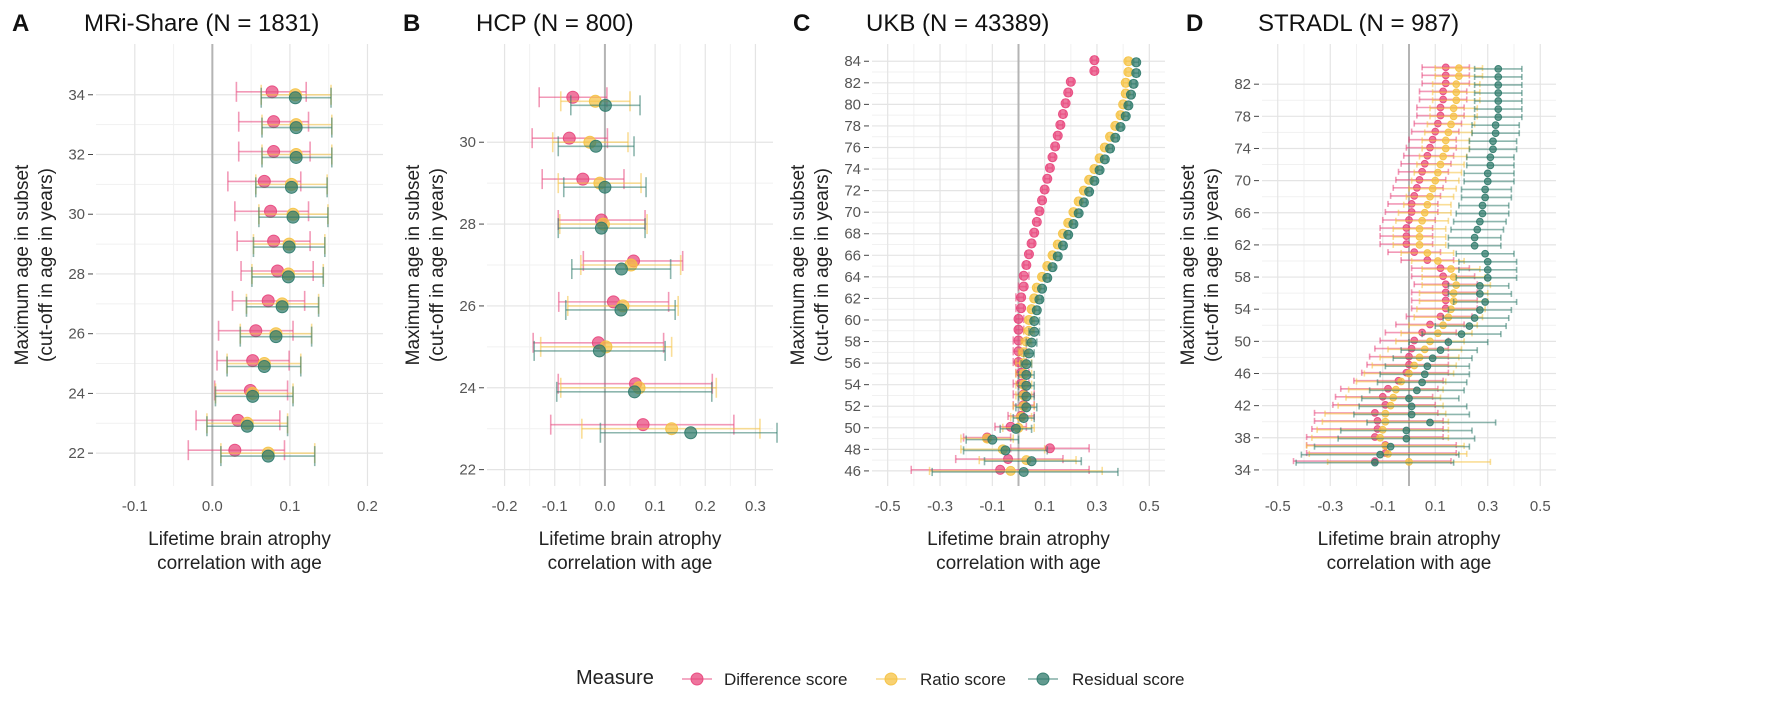 The height and width of the screenshot is (708, 1771). I want to click on panel-letter: B, so click(411, 23).